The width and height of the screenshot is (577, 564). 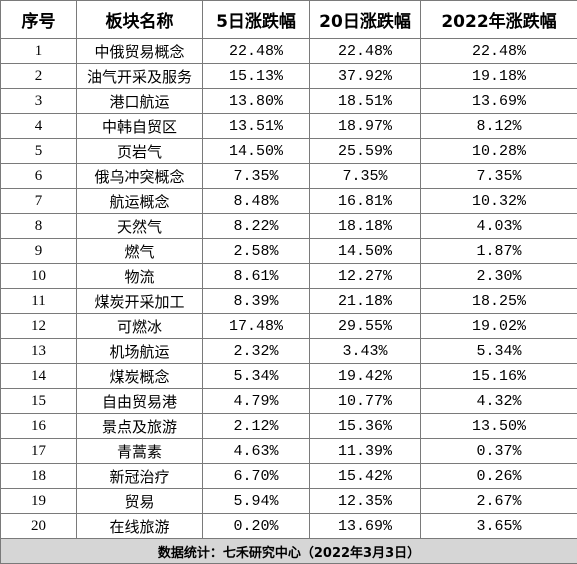 What do you see at coordinates (499, 226) in the screenshot?
I see `change-2022: 4.03%` at bounding box center [499, 226].